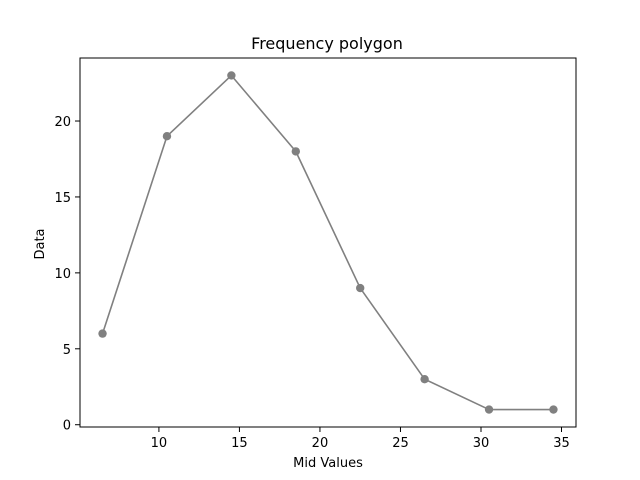  What do you see at coordinates (62, 122) in the screenshot?
I see `y-tick-label: 20` at bounding box center [62, 122].